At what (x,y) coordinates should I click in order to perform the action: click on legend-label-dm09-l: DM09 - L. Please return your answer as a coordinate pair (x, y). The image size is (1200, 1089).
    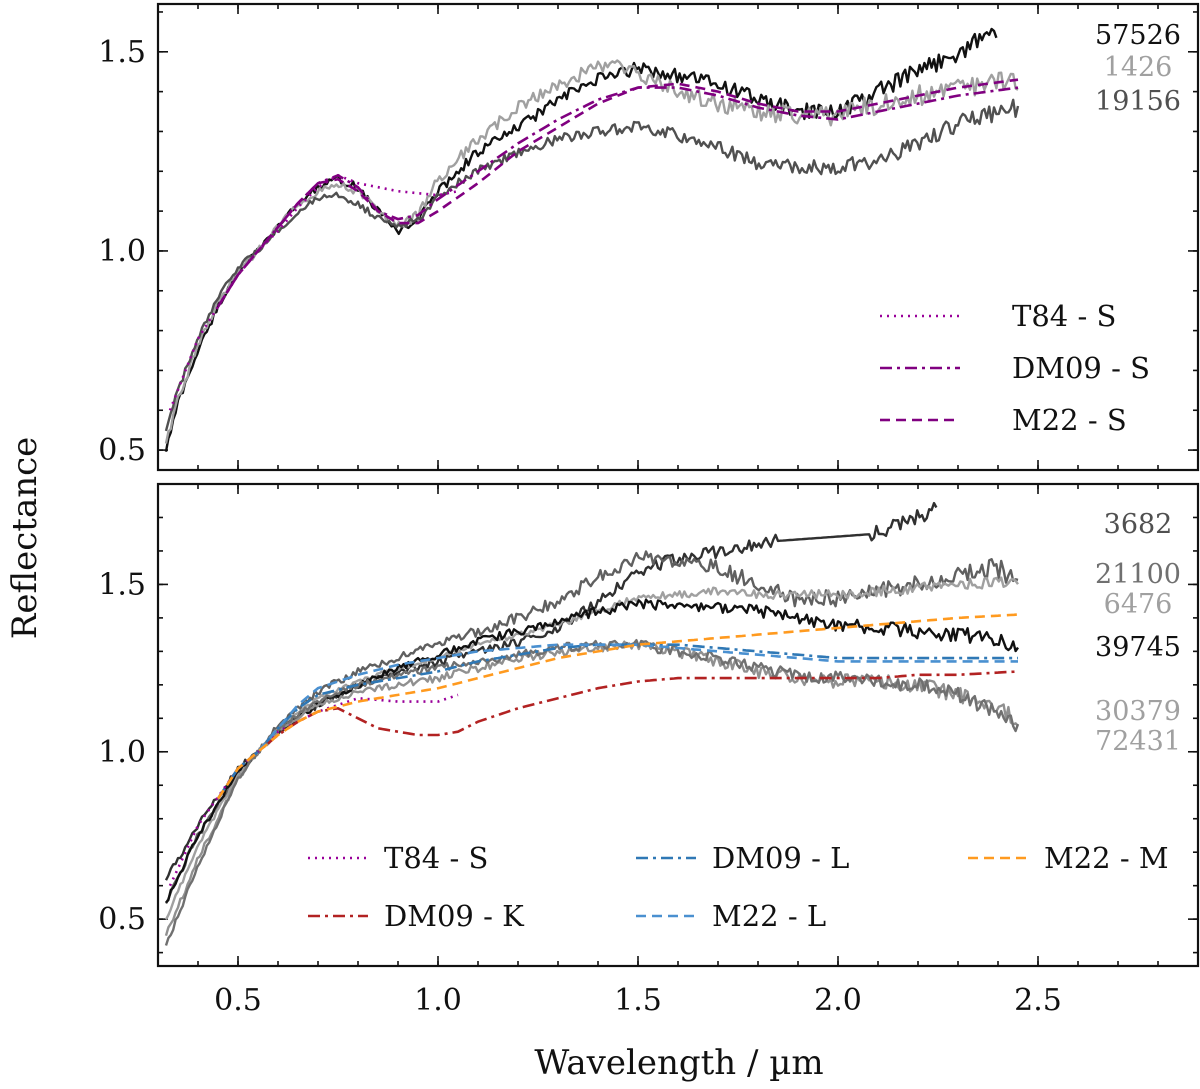
    Looking at the image, I should click on (780, 858).